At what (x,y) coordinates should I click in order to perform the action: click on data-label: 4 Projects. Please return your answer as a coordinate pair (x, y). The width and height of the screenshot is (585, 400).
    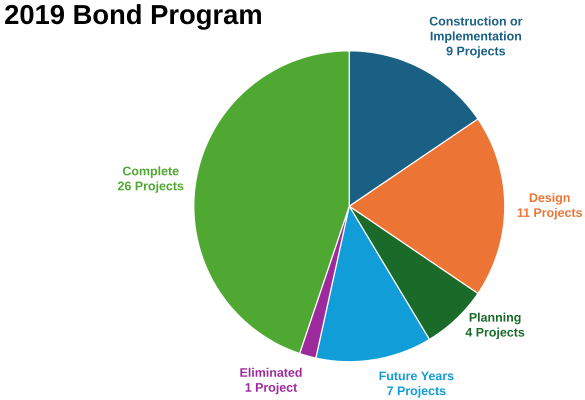
    Looking at the image, I should click on (495, 333).